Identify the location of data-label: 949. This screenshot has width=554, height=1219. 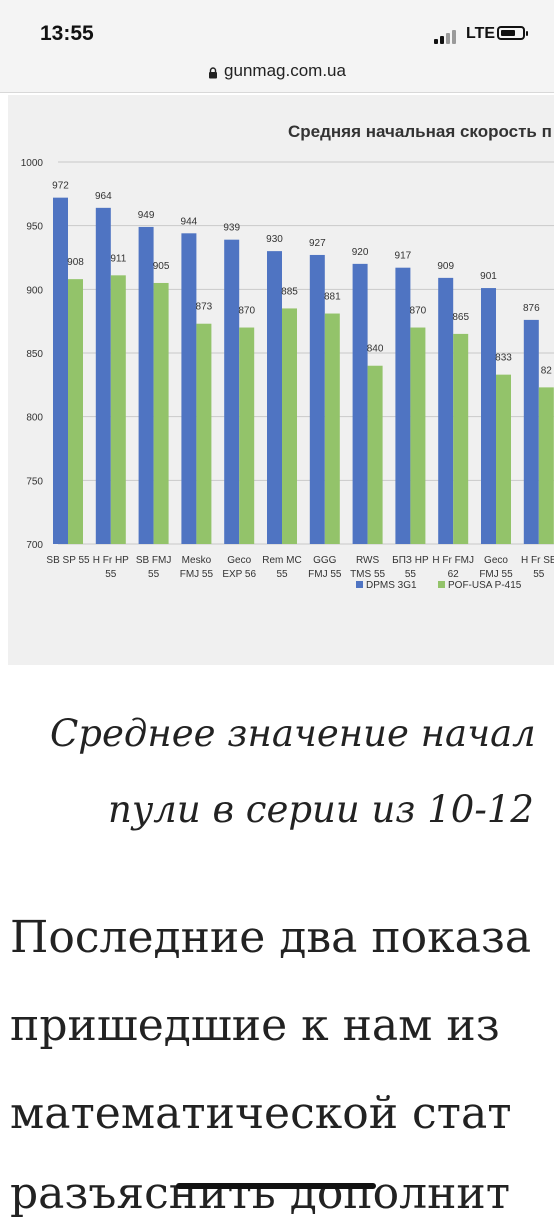
(146, 215).